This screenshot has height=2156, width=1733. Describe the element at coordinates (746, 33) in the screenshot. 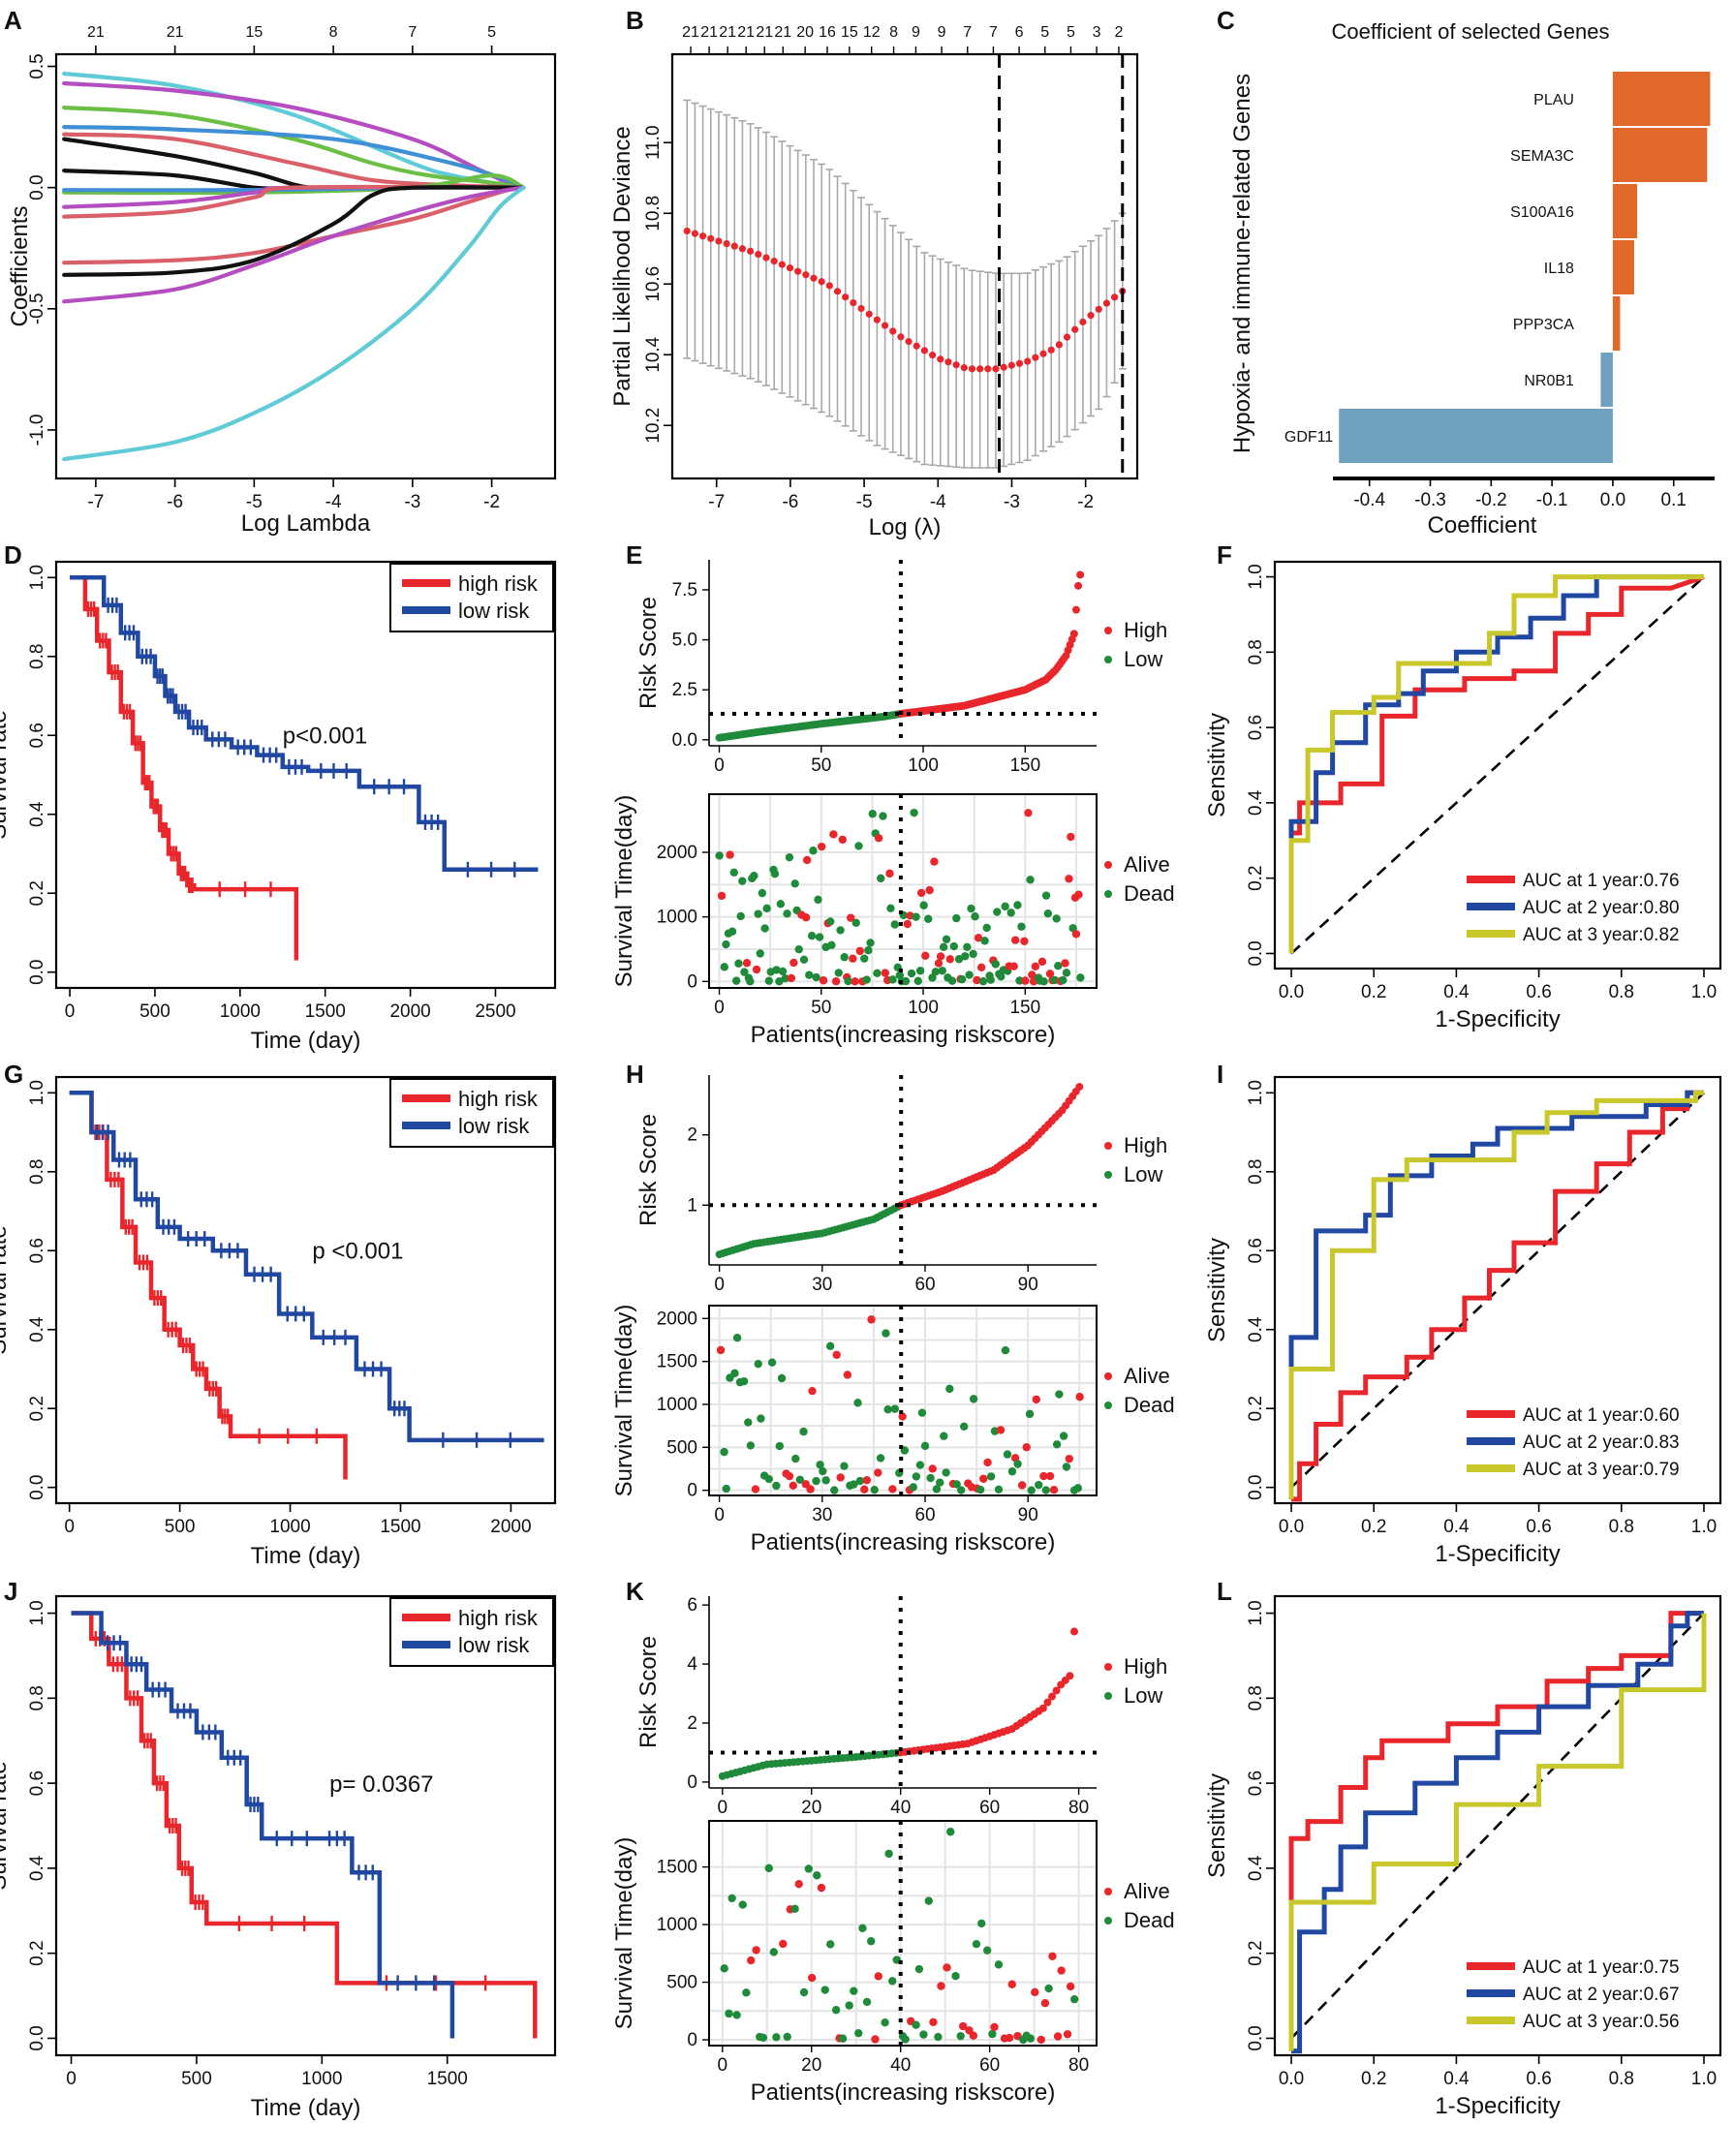

I see `top-tick-label: 21` at that location.